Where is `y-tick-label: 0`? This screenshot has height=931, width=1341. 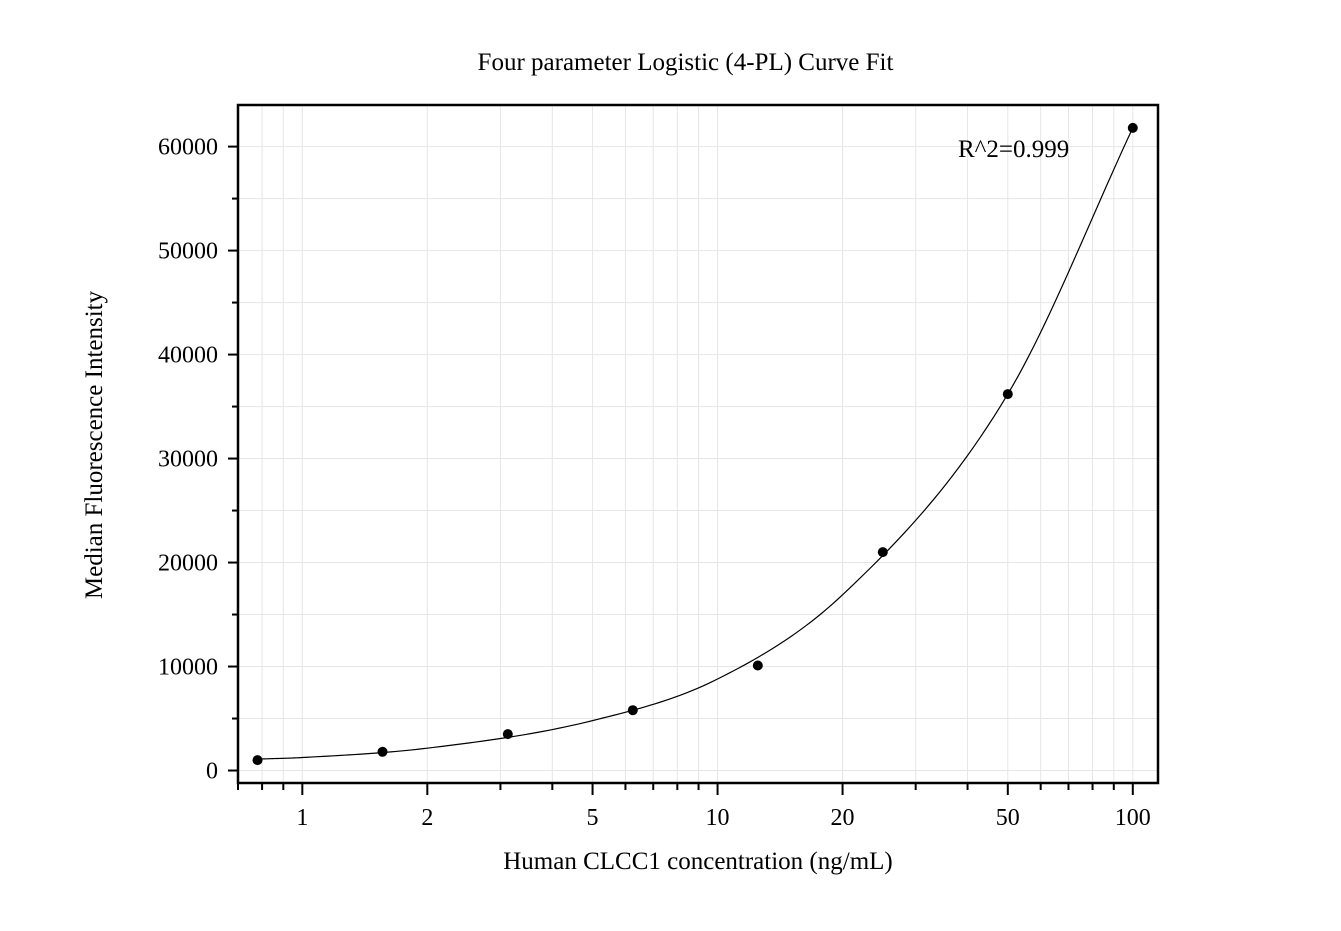 y-tick-label: 0 is located at coordinates (212, 772).